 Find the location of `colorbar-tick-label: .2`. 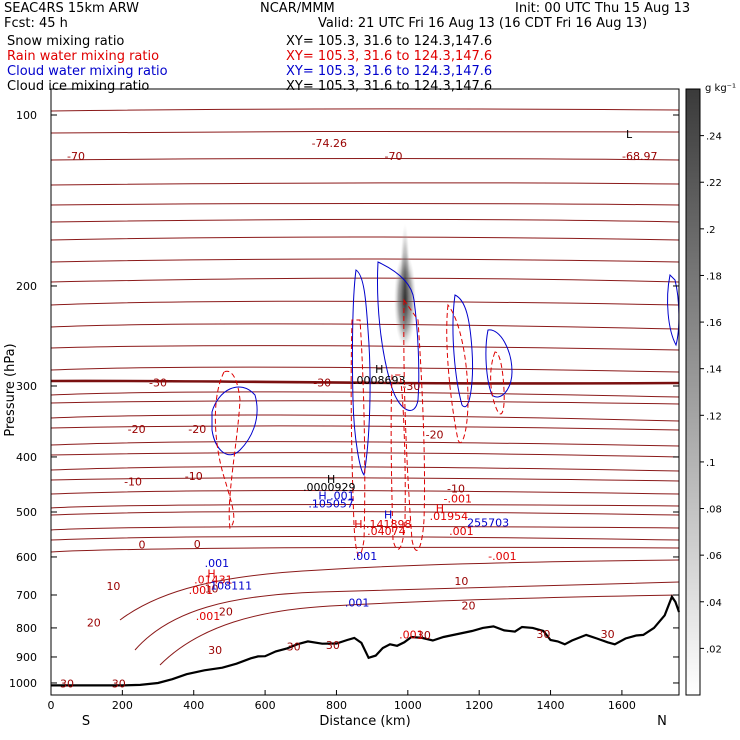

colorbar-tick-label: .2 is located at coordinates (711, 230).